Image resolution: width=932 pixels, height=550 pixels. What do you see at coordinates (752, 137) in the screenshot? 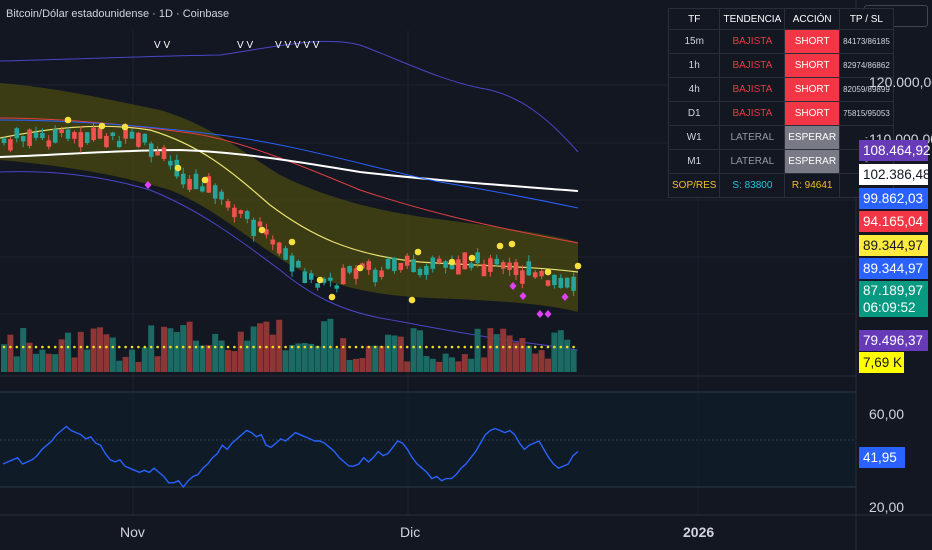
I see `trend-cell: LATERAL` at bounding box center [752, 137].